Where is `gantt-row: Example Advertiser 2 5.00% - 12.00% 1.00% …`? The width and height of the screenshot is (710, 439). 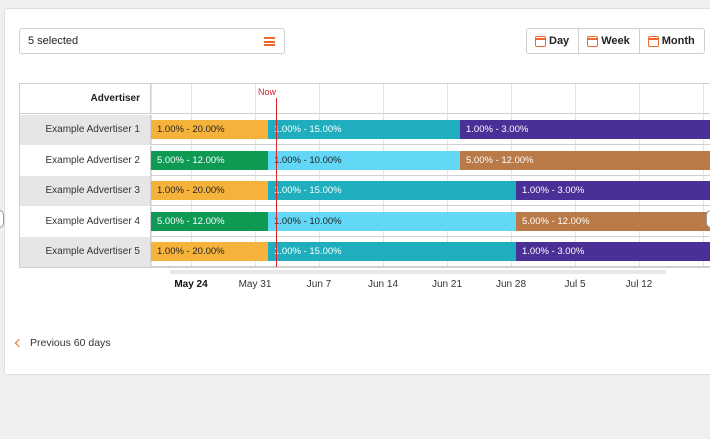
gantt-row: Example Advertiser 2 5.00% - 12.00% 1.00% … is located at coordinates (365, 160).